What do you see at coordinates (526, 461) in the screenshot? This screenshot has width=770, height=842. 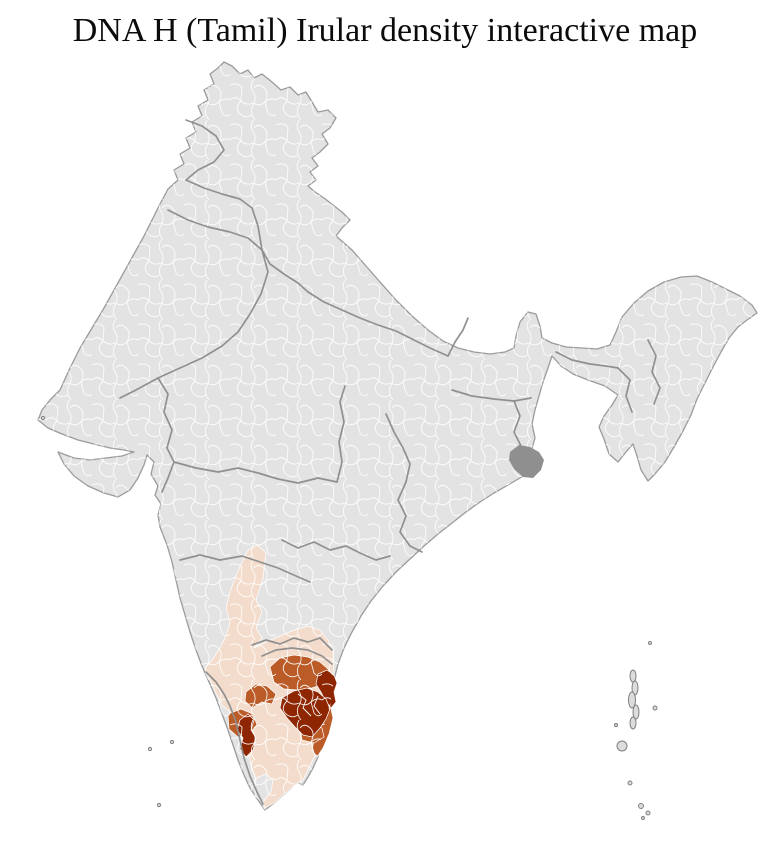 I see `sundarbans-delta` at bounding box center [526, 461].